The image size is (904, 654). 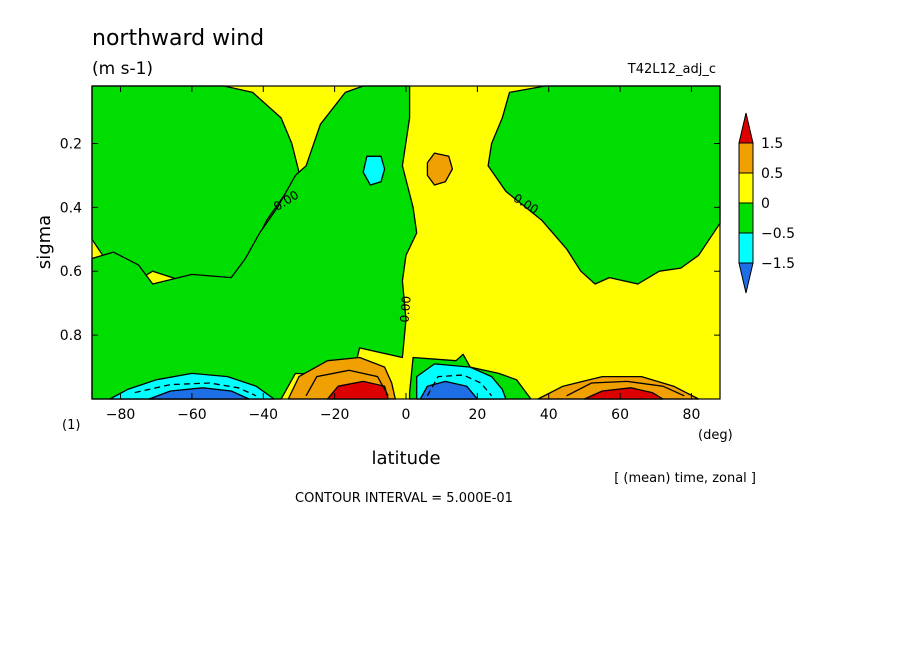 What do you see at coordinates (178, 38) in the screenshot?
I see `chart-title: northward wind` at bounding box center [178, 38].